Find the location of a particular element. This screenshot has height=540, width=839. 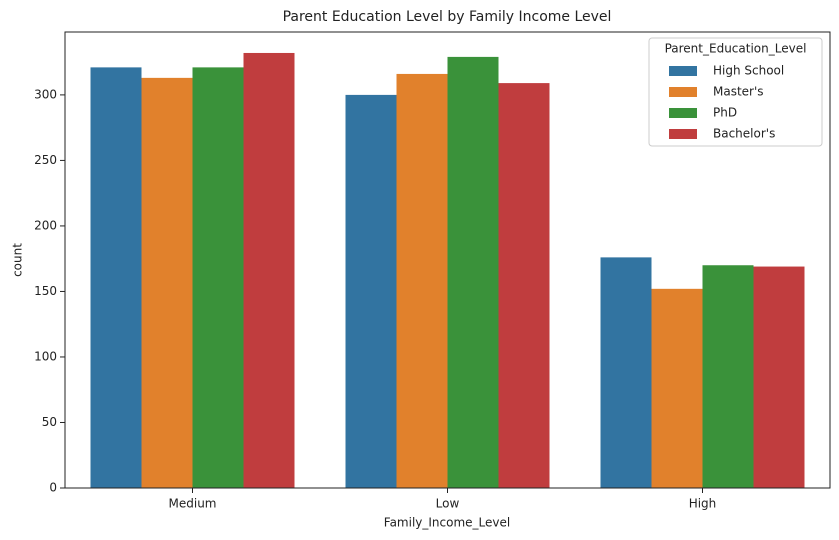

y-tick-label: 250 is located at coordinates (45, 160).